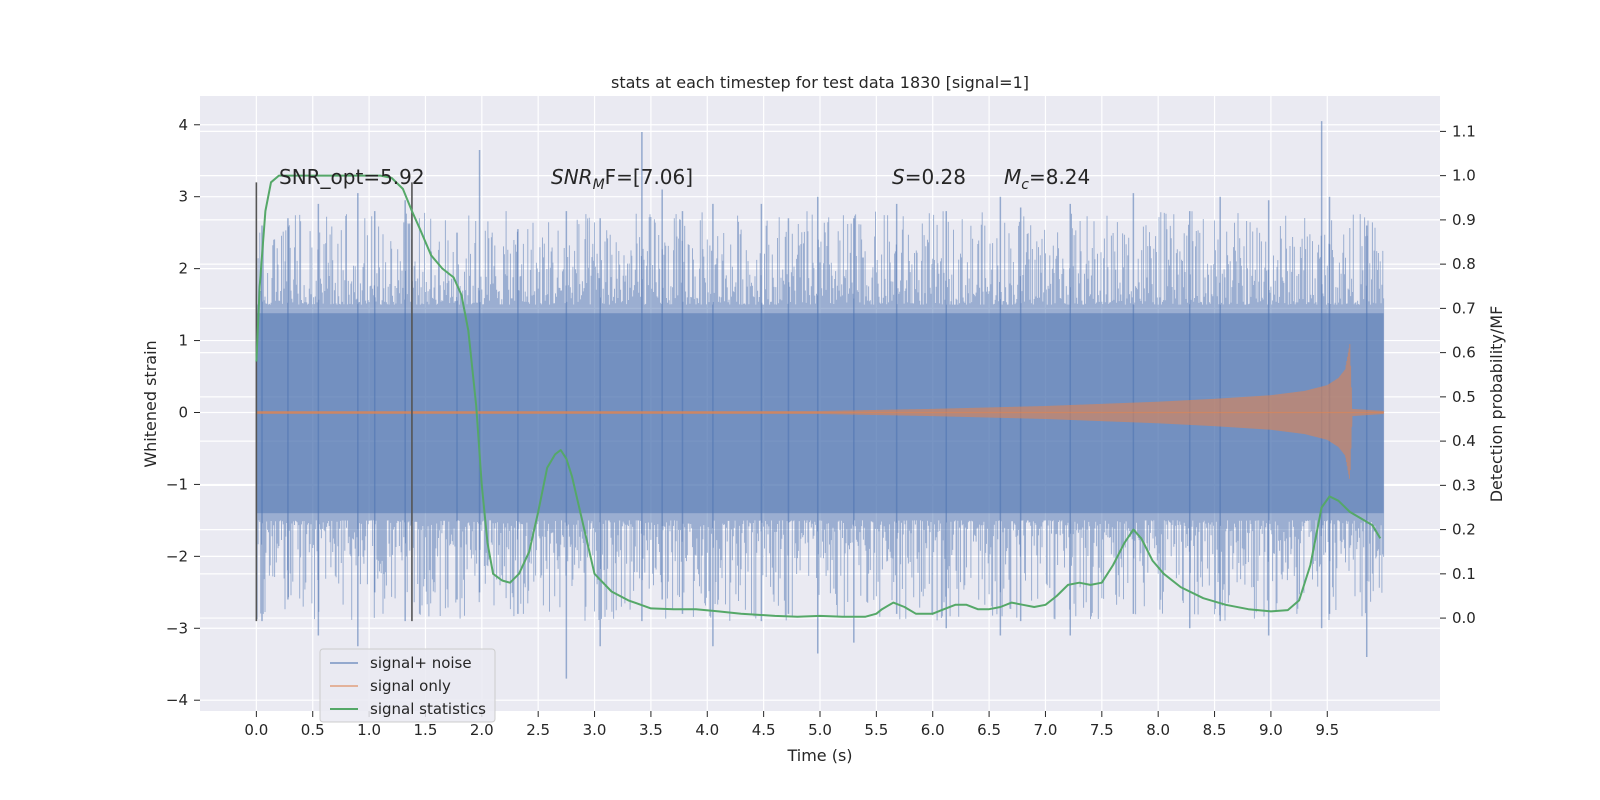 The width and height of the screenshot is (1600, 800). What do you see at coordinates (989, 730) in the screenshot?
I see `x-tick-label: 6.5` at bounding box center [989, 730].